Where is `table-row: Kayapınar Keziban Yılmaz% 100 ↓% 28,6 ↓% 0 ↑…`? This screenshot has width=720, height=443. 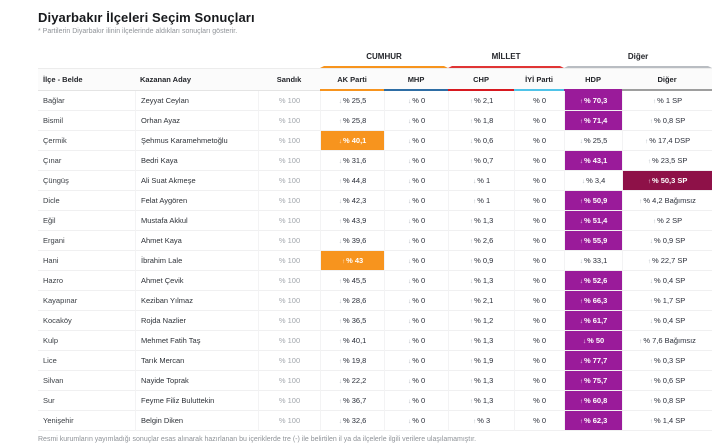 table-row: Kayapınar Keziban Yılmaz% 100 ↓% 28,6 ↓% 0 ↑… is located at coordinates (375, 301).